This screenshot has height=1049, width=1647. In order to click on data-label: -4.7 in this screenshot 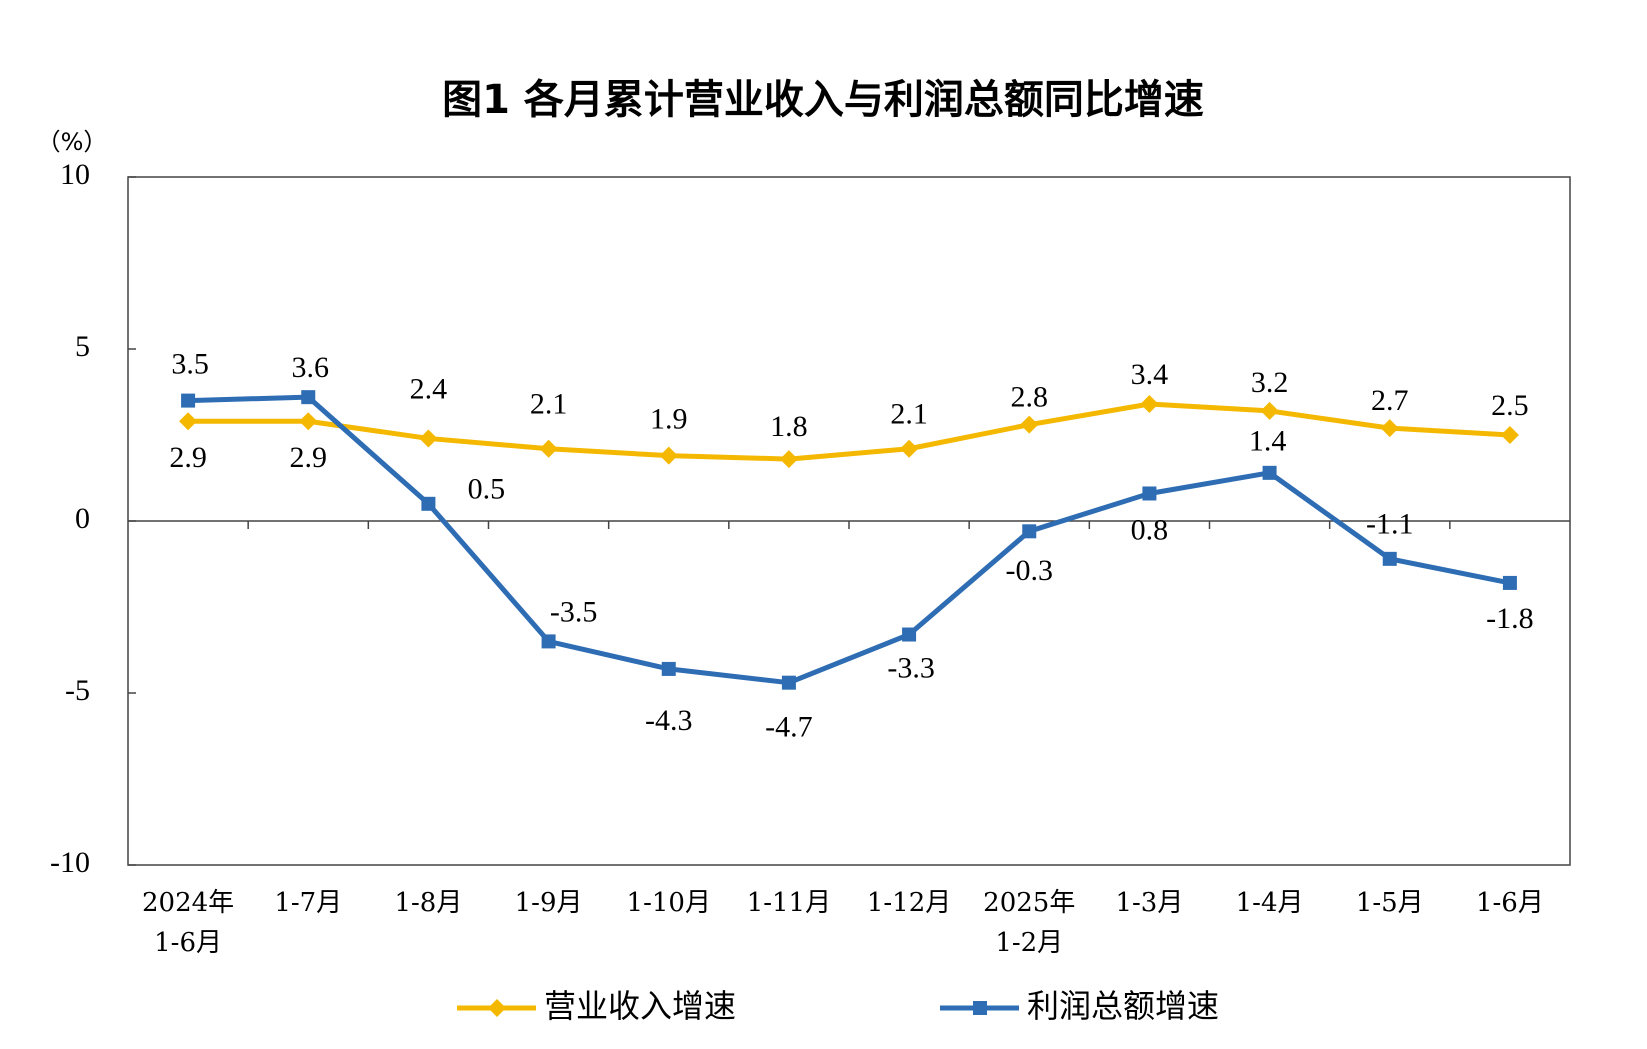, I will do `click(789, 727)`.